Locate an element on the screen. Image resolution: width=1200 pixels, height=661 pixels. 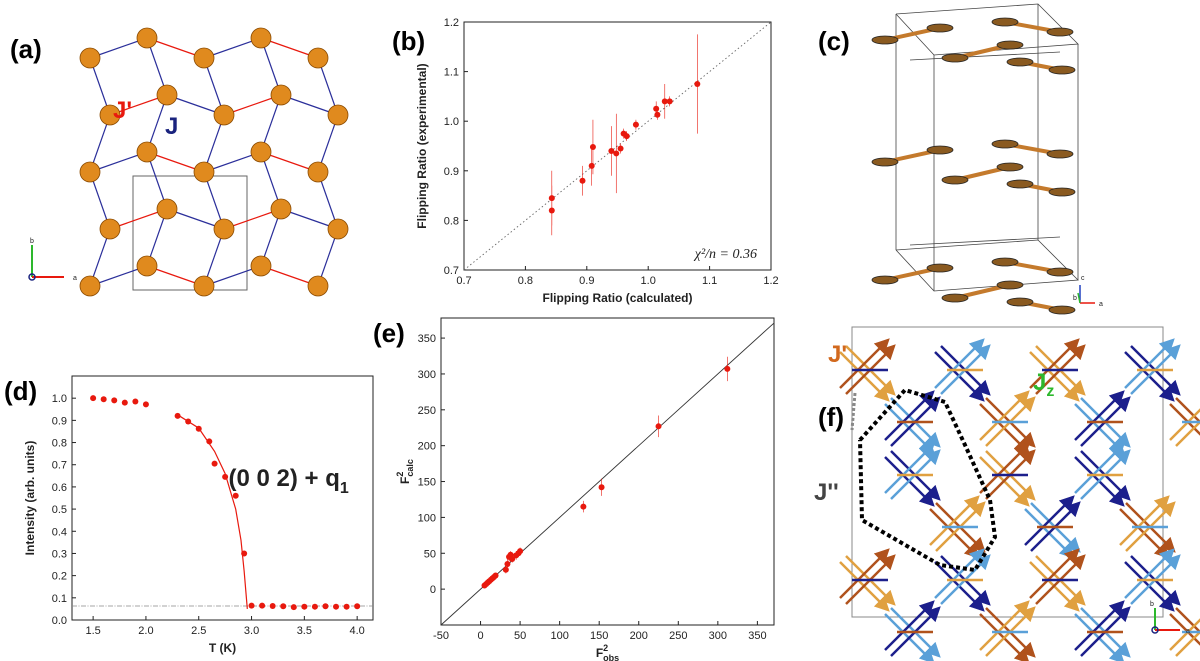
identity-line is located at coordinates (617, 146).